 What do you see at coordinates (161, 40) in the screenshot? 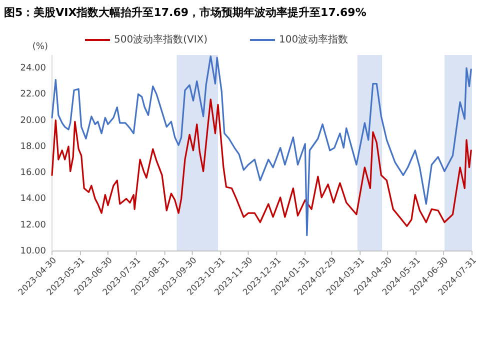
I see `legend-label: 500波动率指数(VIX)` at bounding box center [161, 40].